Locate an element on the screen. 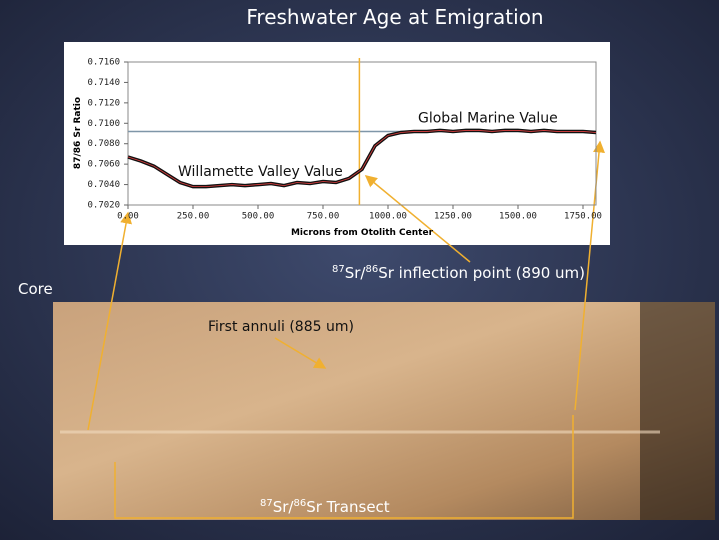  photo-edge is located at coordinates (677, 411).